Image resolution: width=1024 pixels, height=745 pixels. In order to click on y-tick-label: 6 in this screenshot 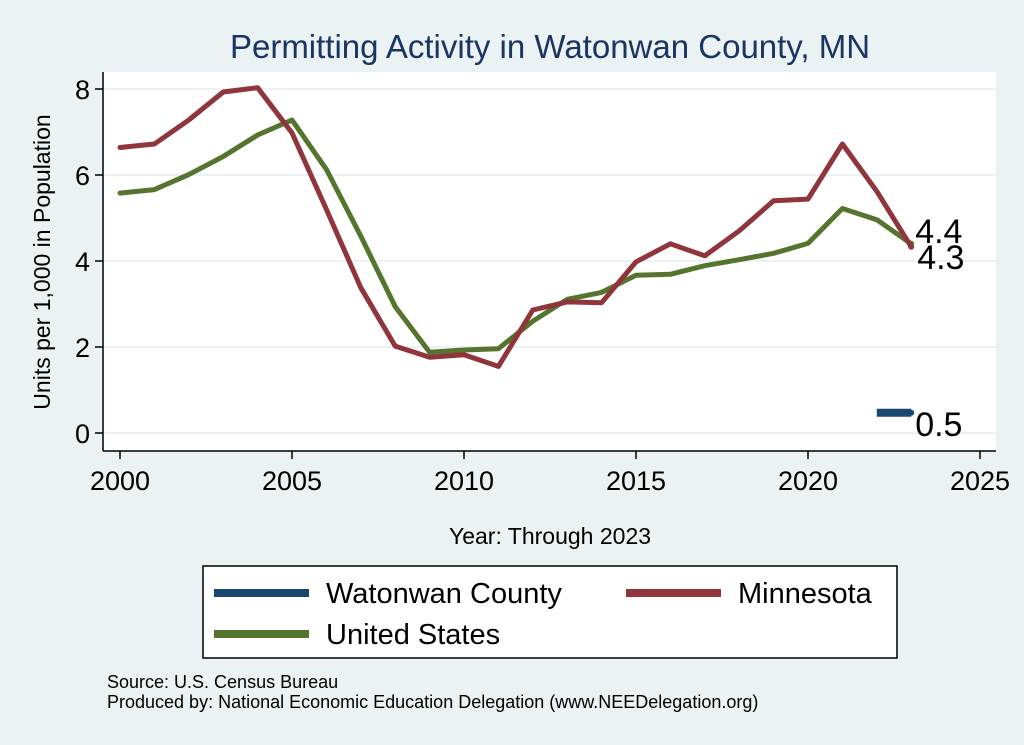, I will do `click(82, 176)`.